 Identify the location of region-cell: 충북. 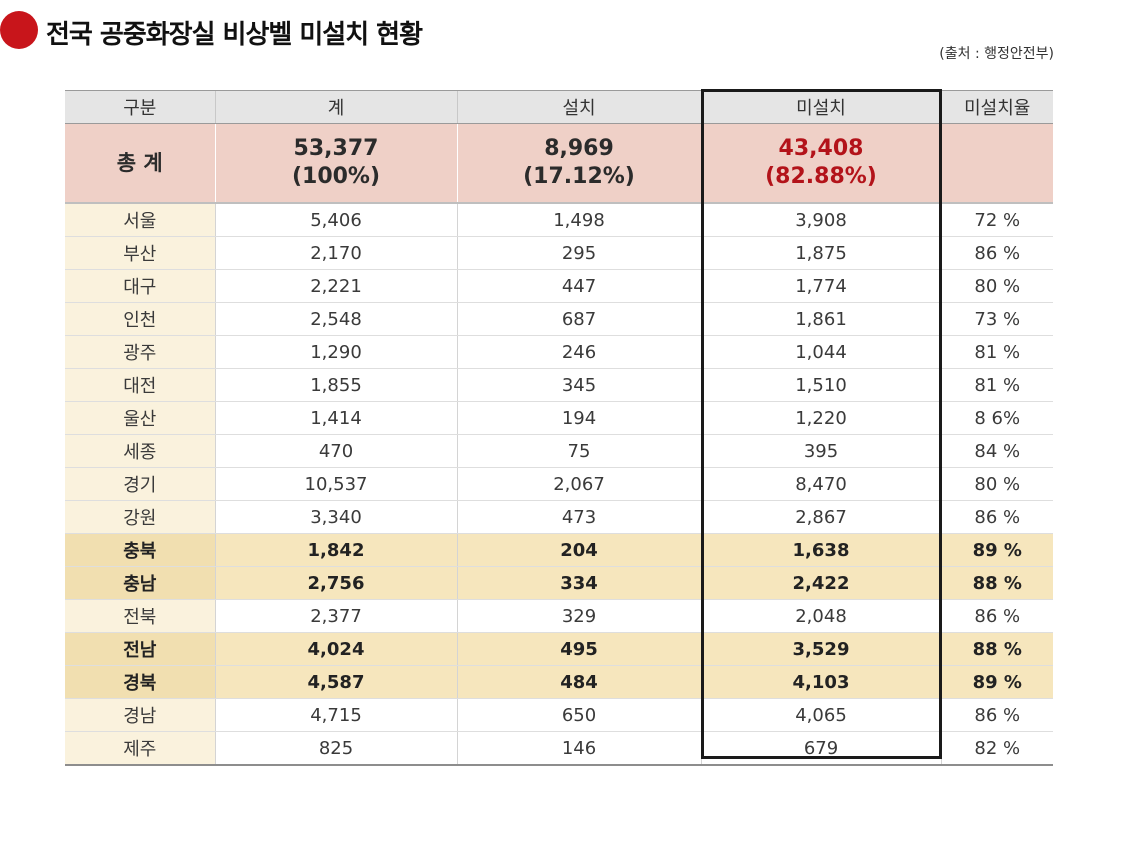
(140, 550).